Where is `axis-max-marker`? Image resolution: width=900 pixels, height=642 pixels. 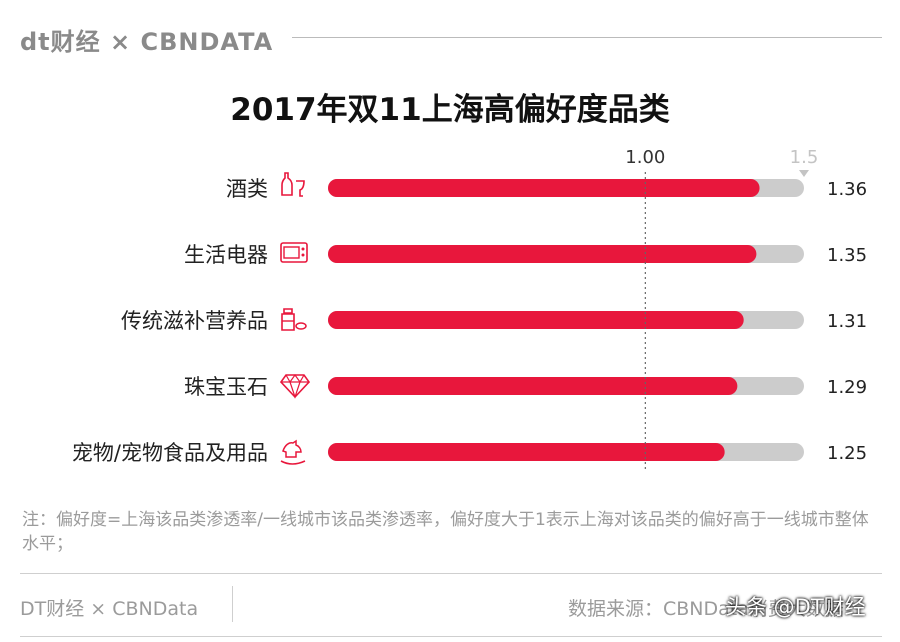
axis-max-marker is located at coordinates (804, 173).